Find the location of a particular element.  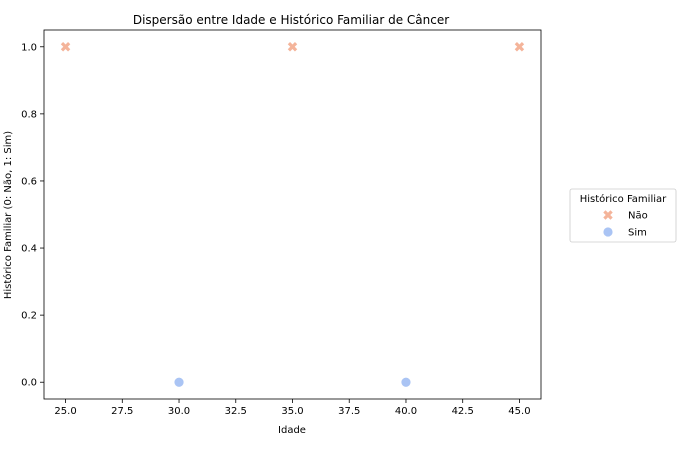

y-tick-label: 0.6 is located at coordinates (29, 181).